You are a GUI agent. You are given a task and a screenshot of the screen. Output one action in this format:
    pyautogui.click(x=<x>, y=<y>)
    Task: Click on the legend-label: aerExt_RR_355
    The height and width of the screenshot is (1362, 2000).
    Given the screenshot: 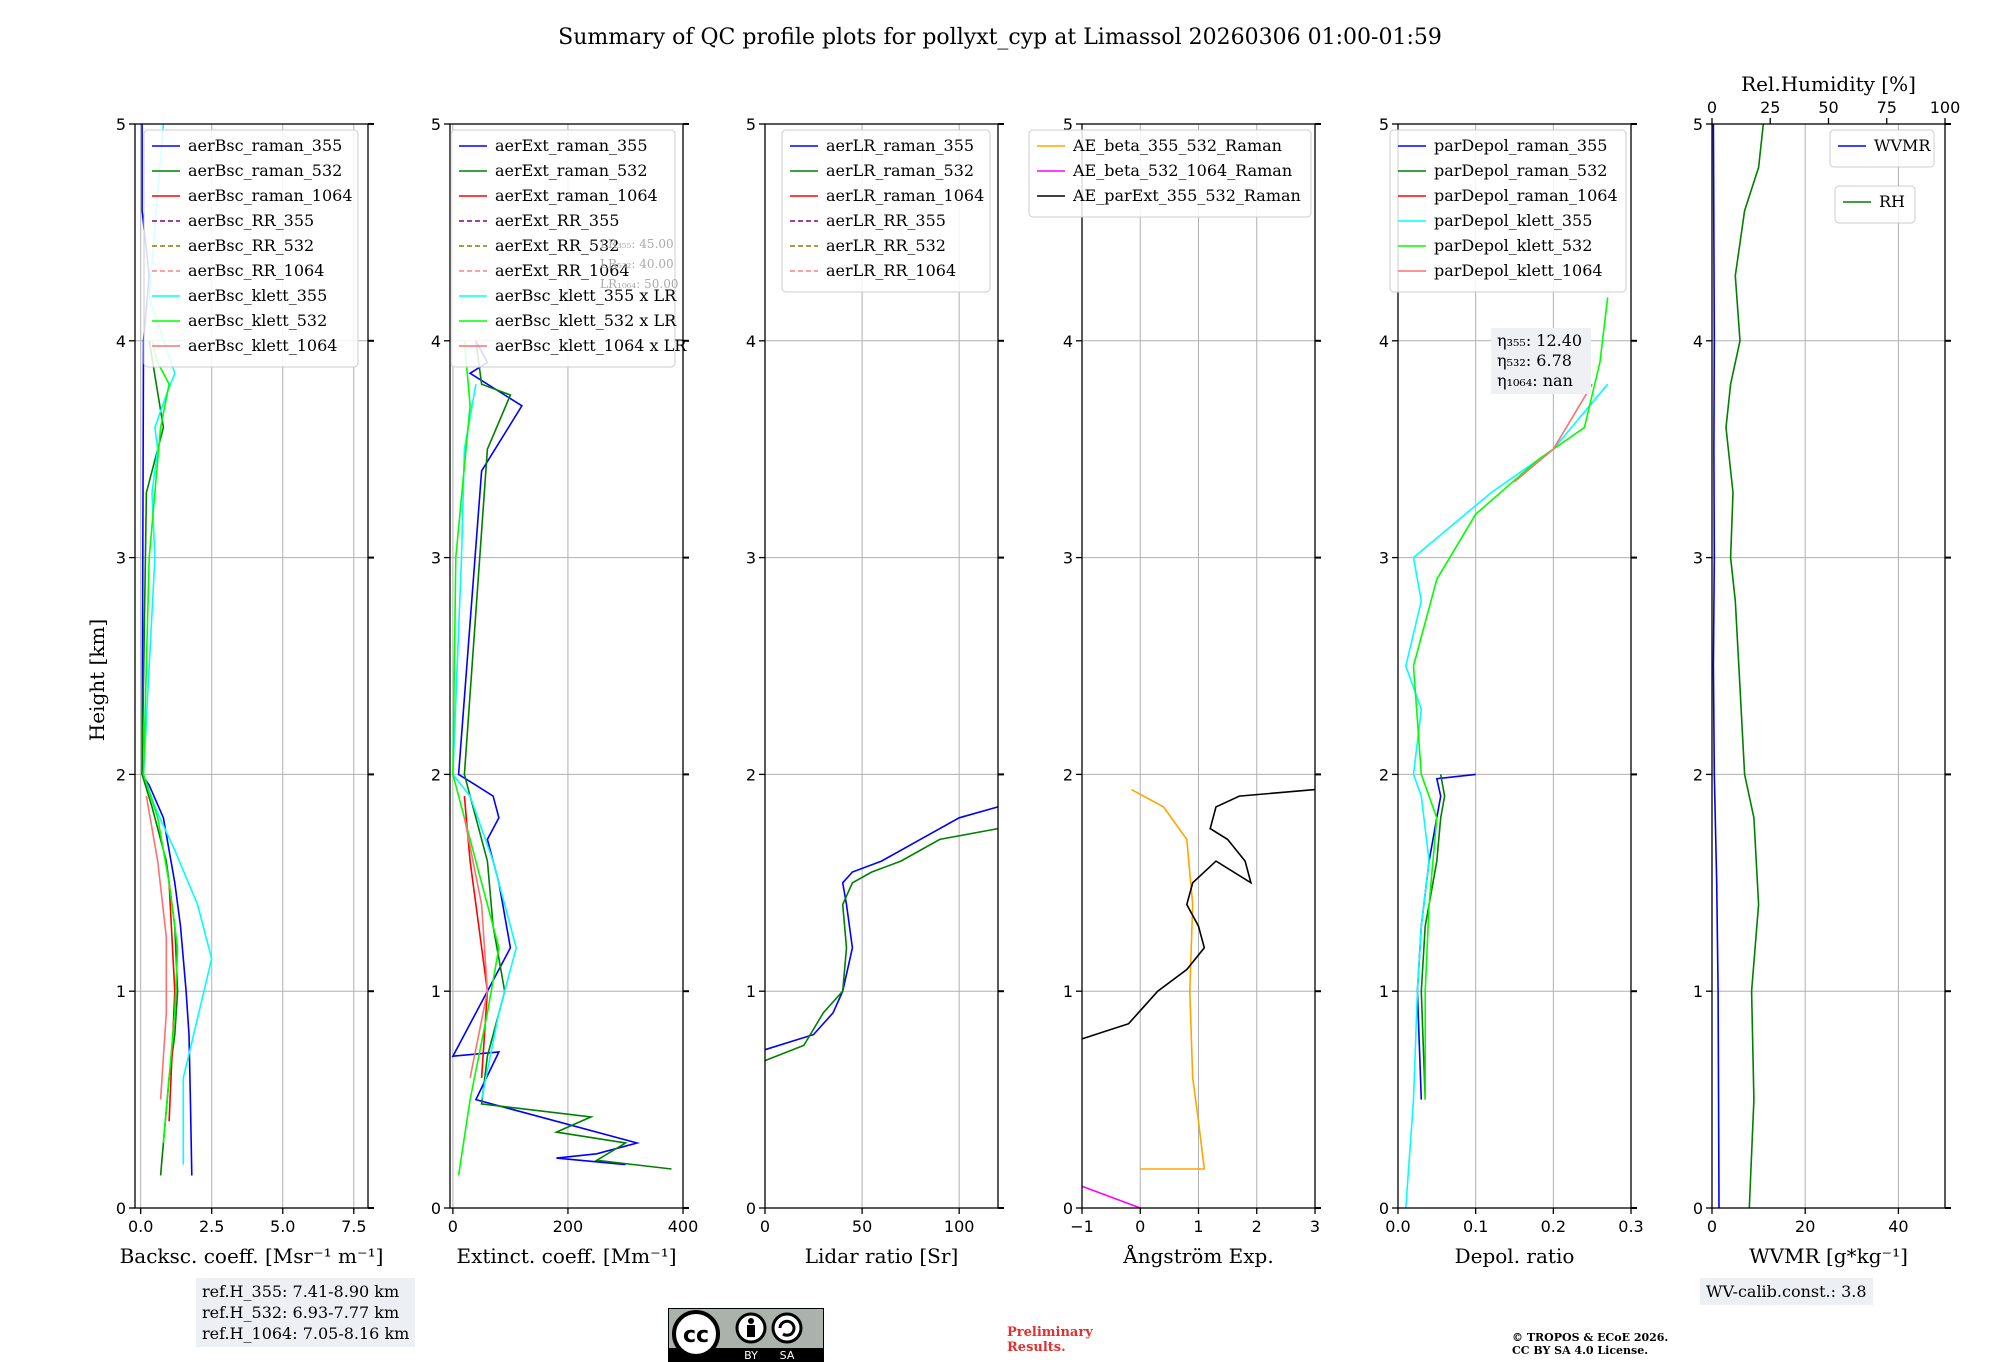 What is the action you would take?
    pyautogui.click(x=557, y=220)
    